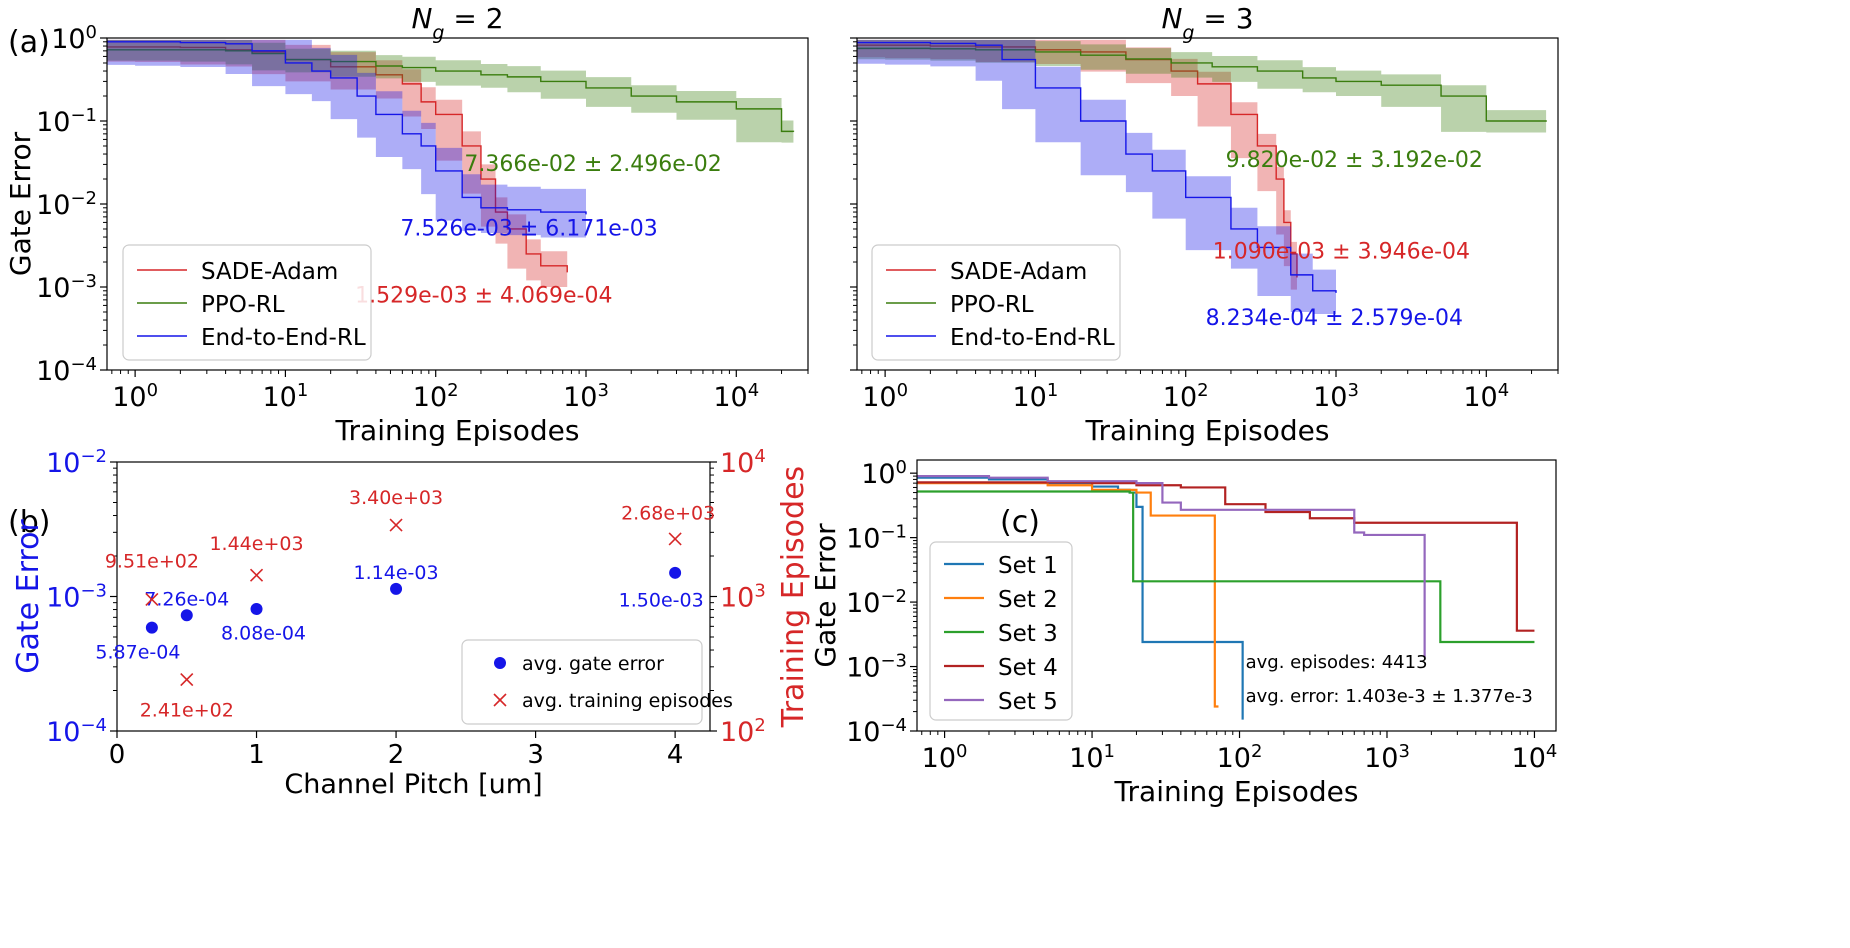  Describe the element at coordinates (1028, 634) in the screenshot. I see `legend-label: Set 3` at that location.